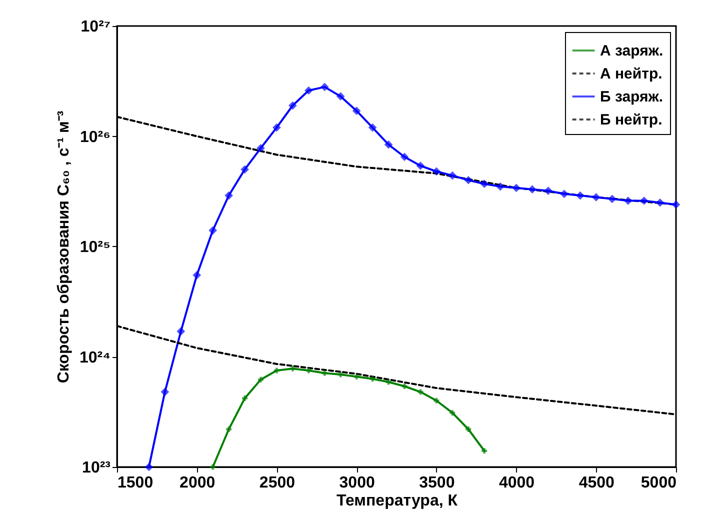 This screenshot has width=707, height=520. Describe the element at coordinates (96, 468) in the screenshot. I see `y-tick-label: 10²³` at that location.